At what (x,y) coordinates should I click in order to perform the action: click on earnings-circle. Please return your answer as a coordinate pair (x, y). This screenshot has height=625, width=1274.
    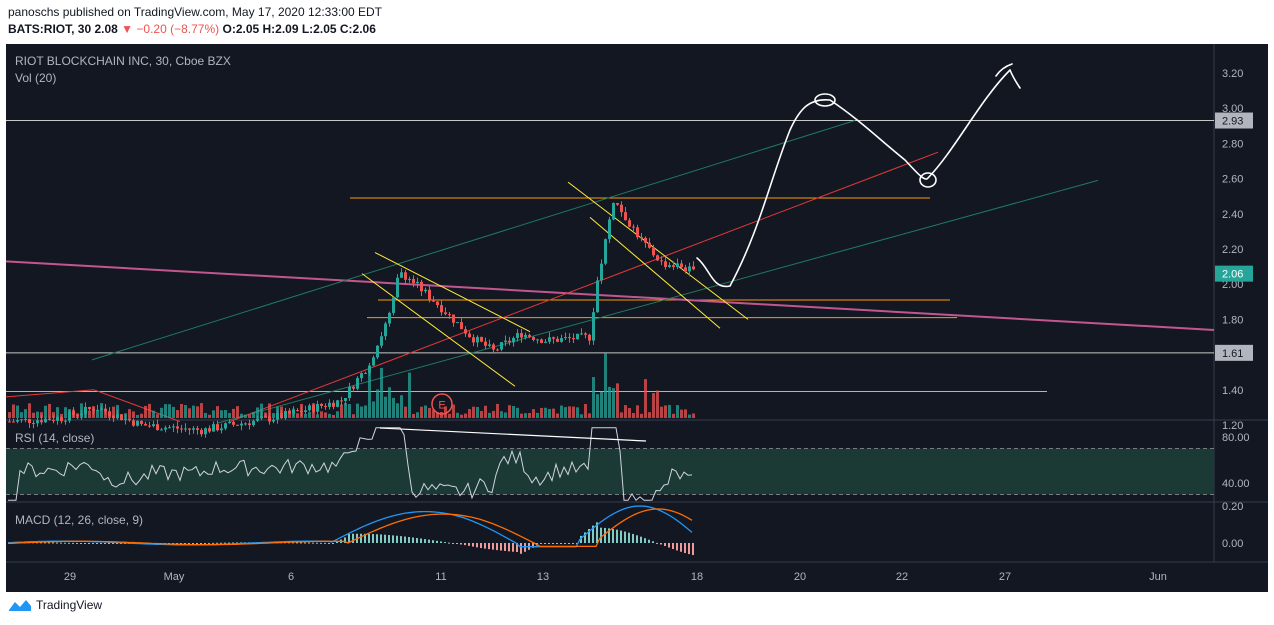
    Looking at the image, I should click on (442, 404).